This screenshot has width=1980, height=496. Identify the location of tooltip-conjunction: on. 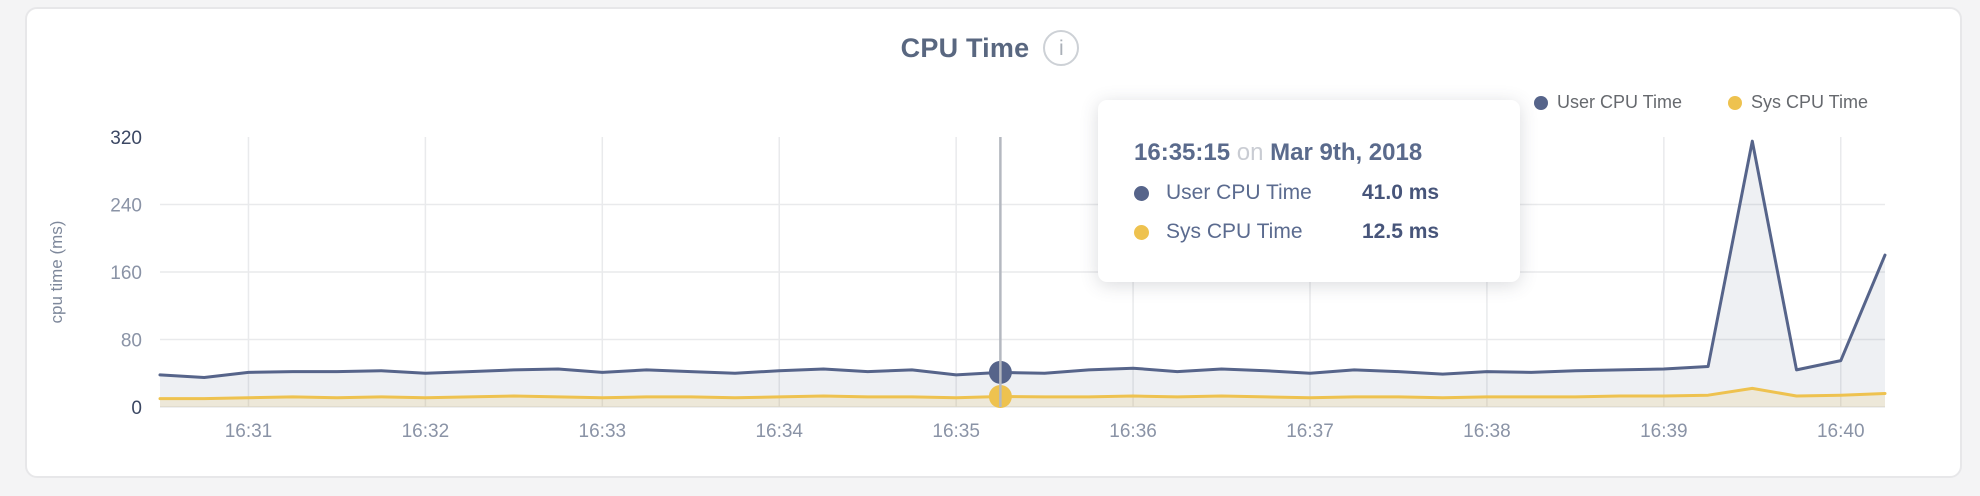
(1250, 152).